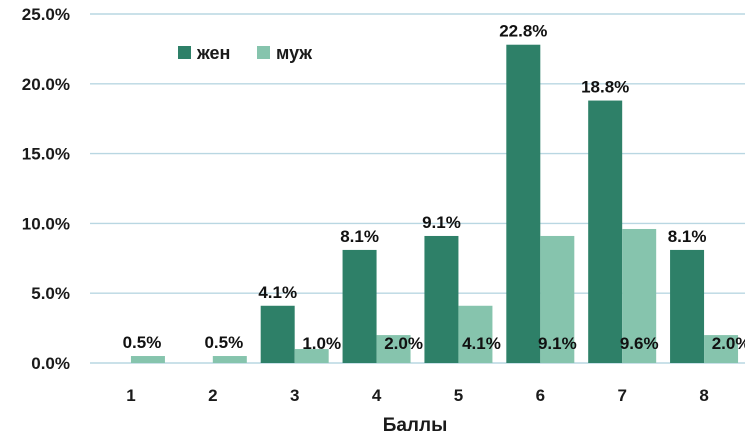  I want to click on y-tick-label: 20.0%, so click(46, 84).